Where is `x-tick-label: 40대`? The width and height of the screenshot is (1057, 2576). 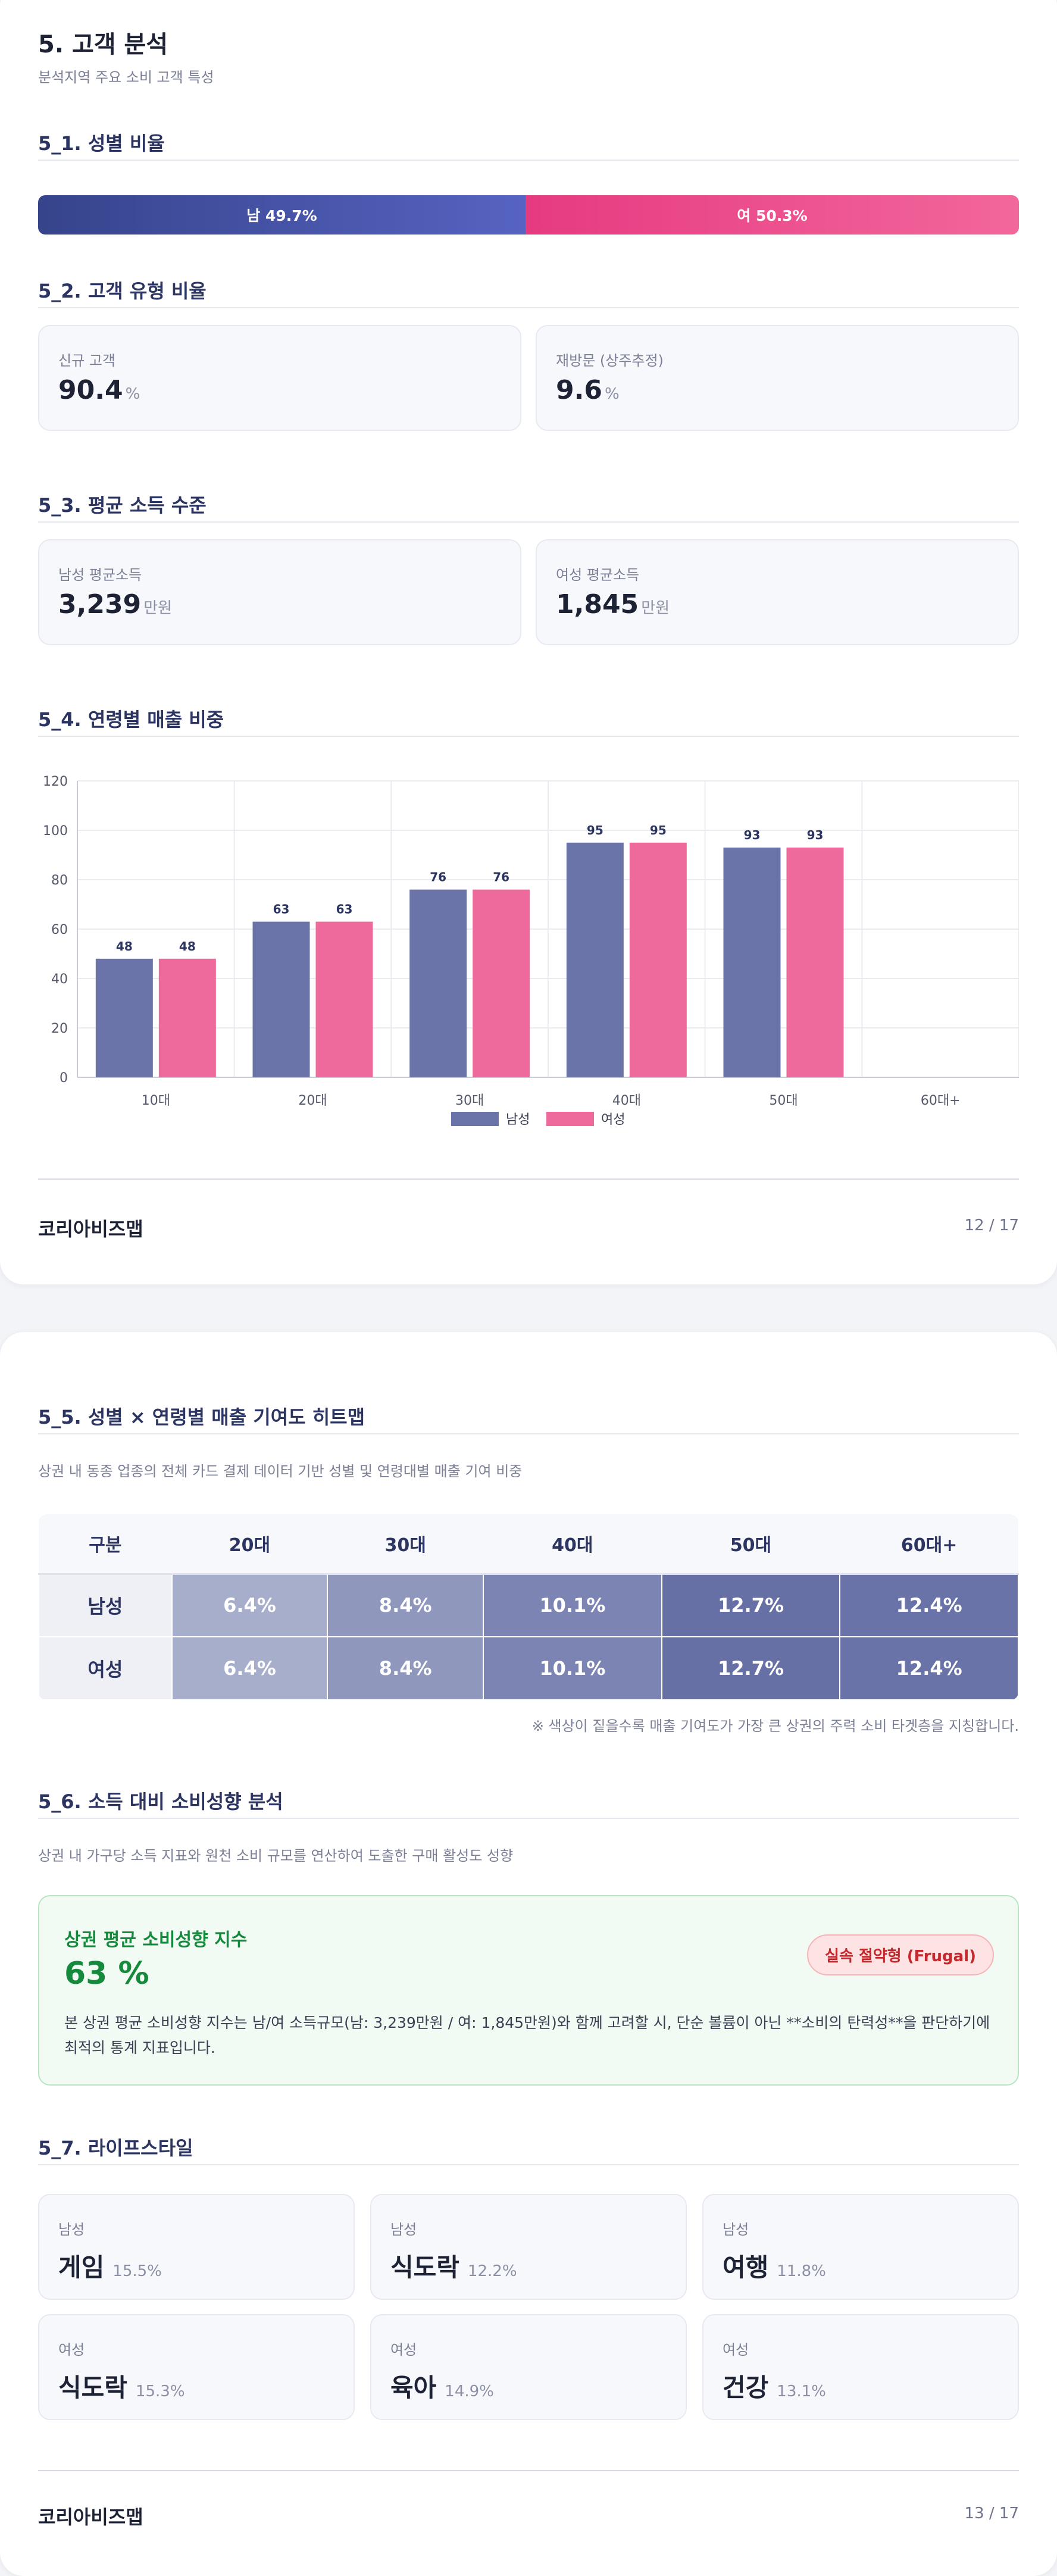
x-tick-label: 40대 is located at coordinates (627, 1100).